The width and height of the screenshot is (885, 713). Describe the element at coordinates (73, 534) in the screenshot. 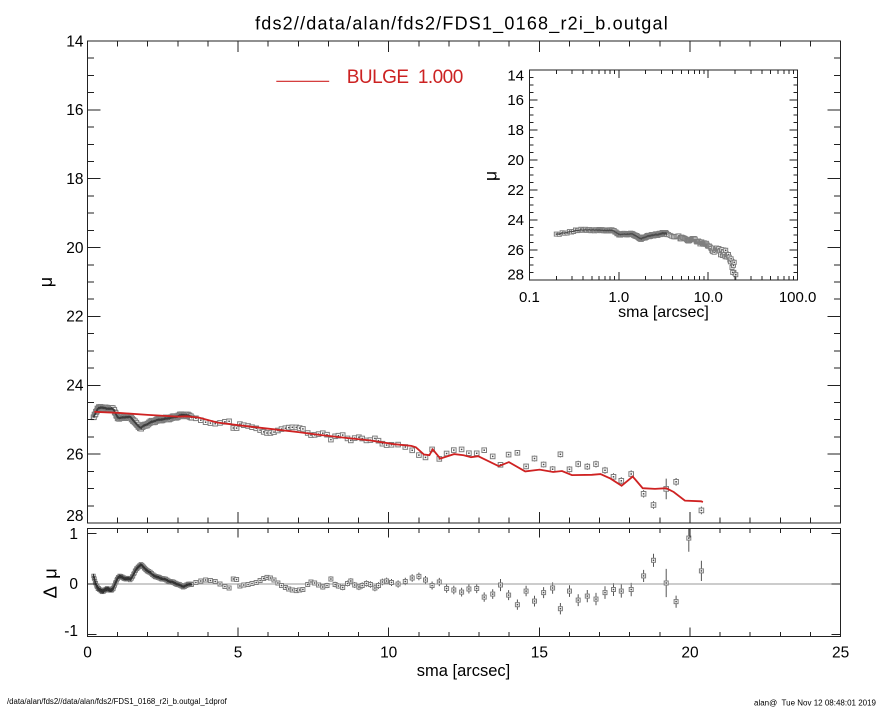

I see `svg-text: 1` at that location.